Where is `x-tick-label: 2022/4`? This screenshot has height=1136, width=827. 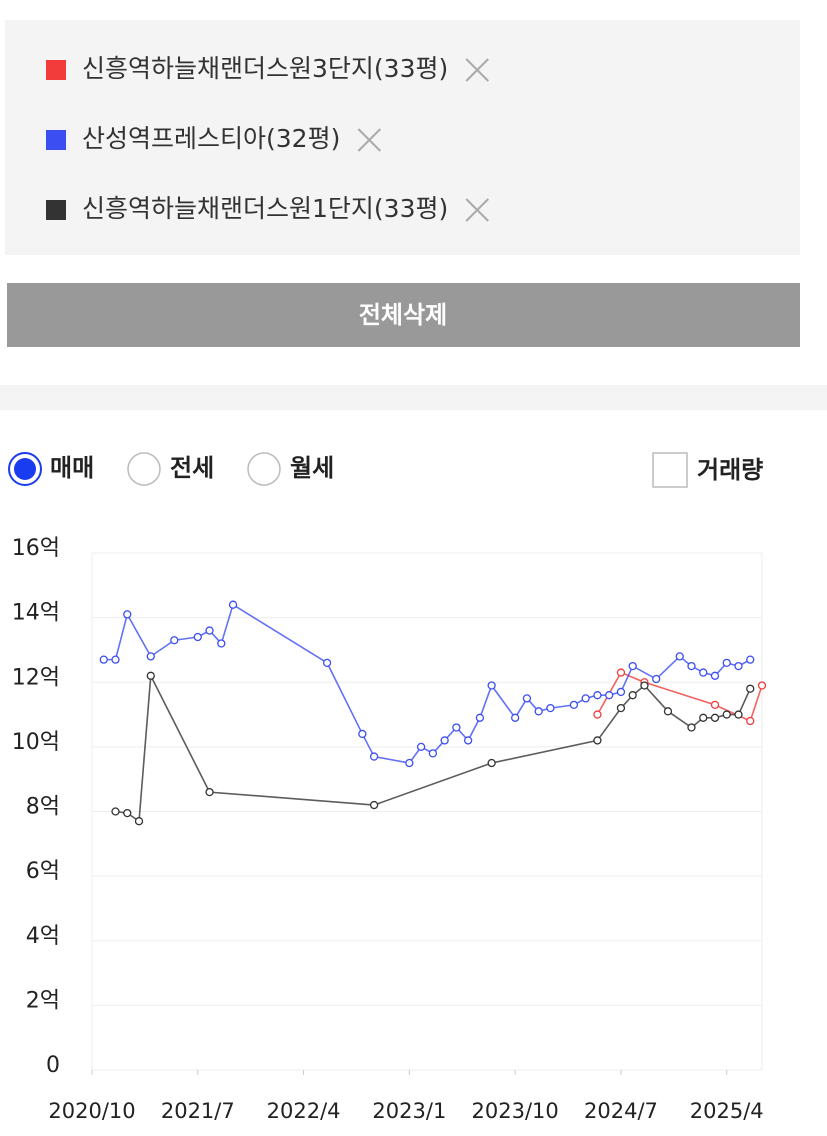 x-tick-label: 2022/4 is located at coordinates (304, 1111).